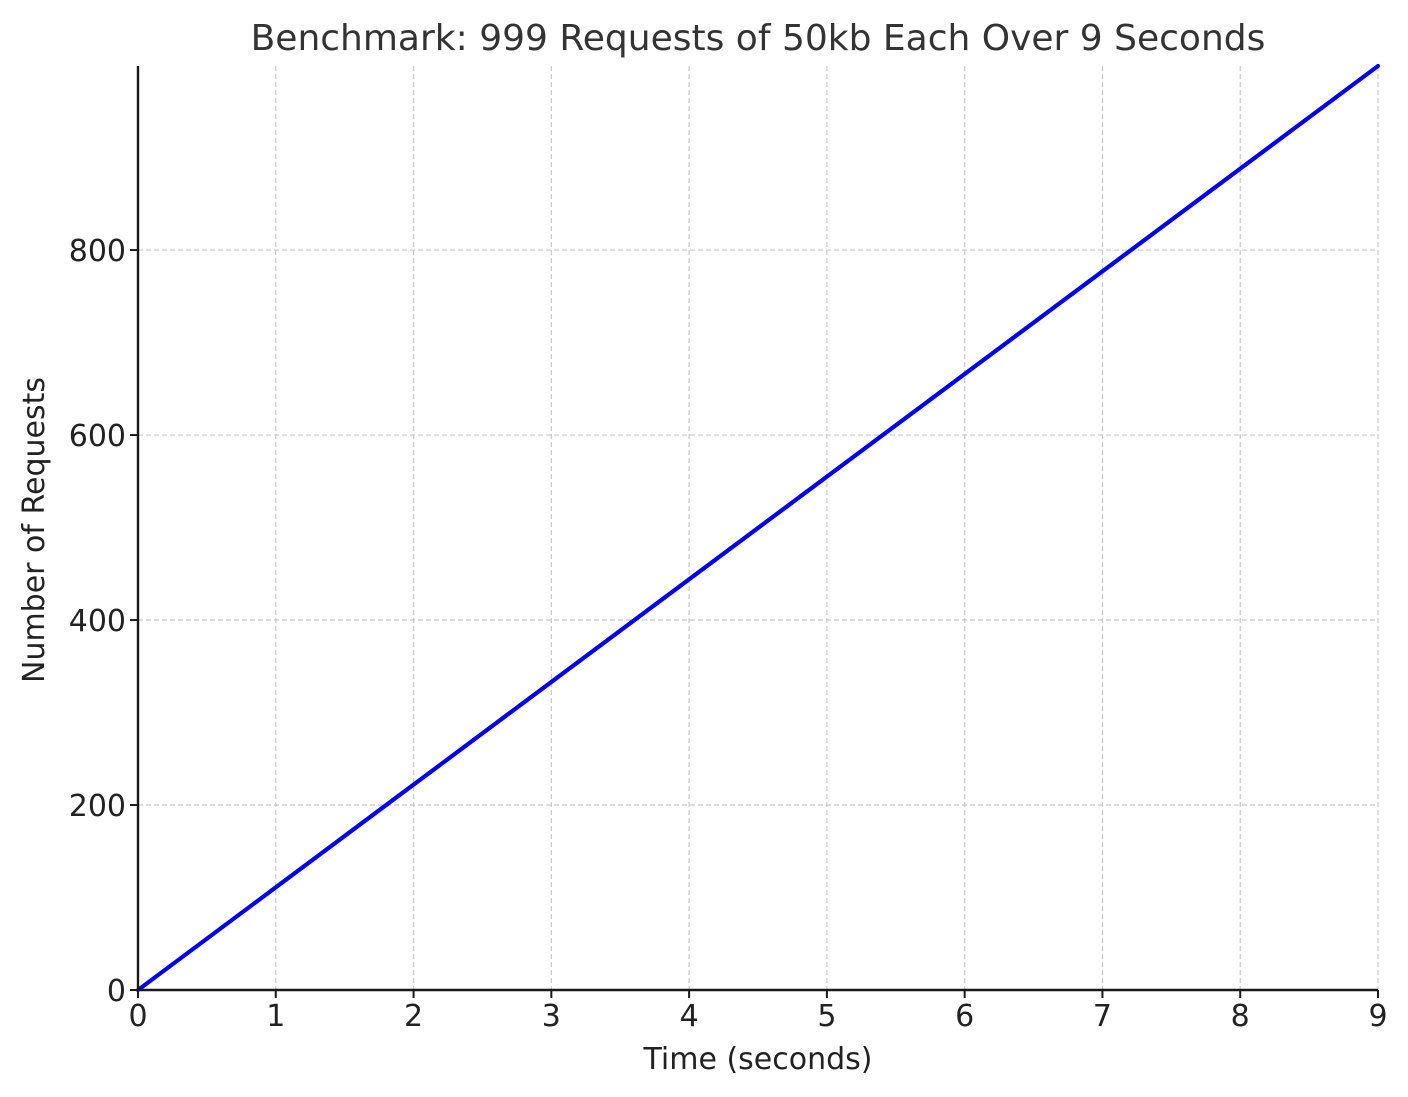 This screenshot has width=1408, height=1097. Describe the element at coordinates (275, 1016) in the screenshot. I see `x-tick-label-1: 1` at that location.